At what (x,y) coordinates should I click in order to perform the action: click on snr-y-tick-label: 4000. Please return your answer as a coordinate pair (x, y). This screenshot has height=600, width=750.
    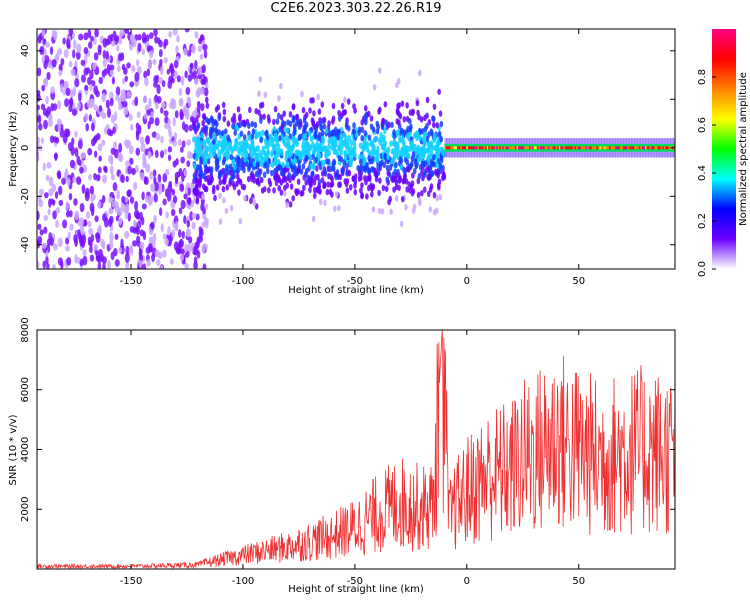
    Looking at the image, I should click on (25, 449).